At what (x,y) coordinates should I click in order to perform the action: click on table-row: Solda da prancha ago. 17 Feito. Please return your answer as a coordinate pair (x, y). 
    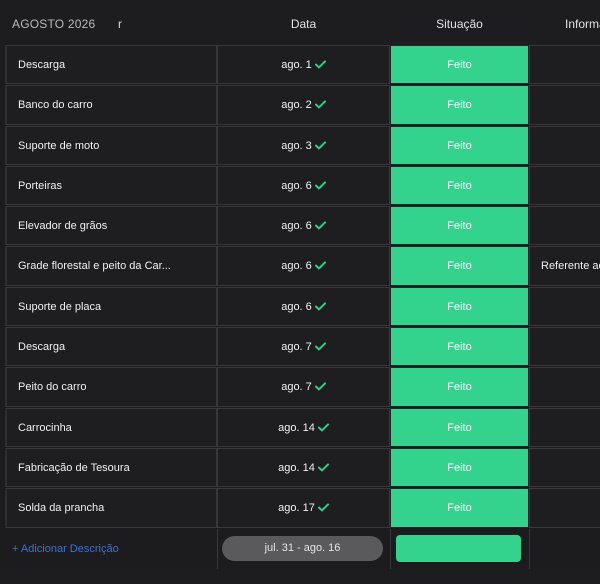
    Looking at the image, I should click on (300, 508).